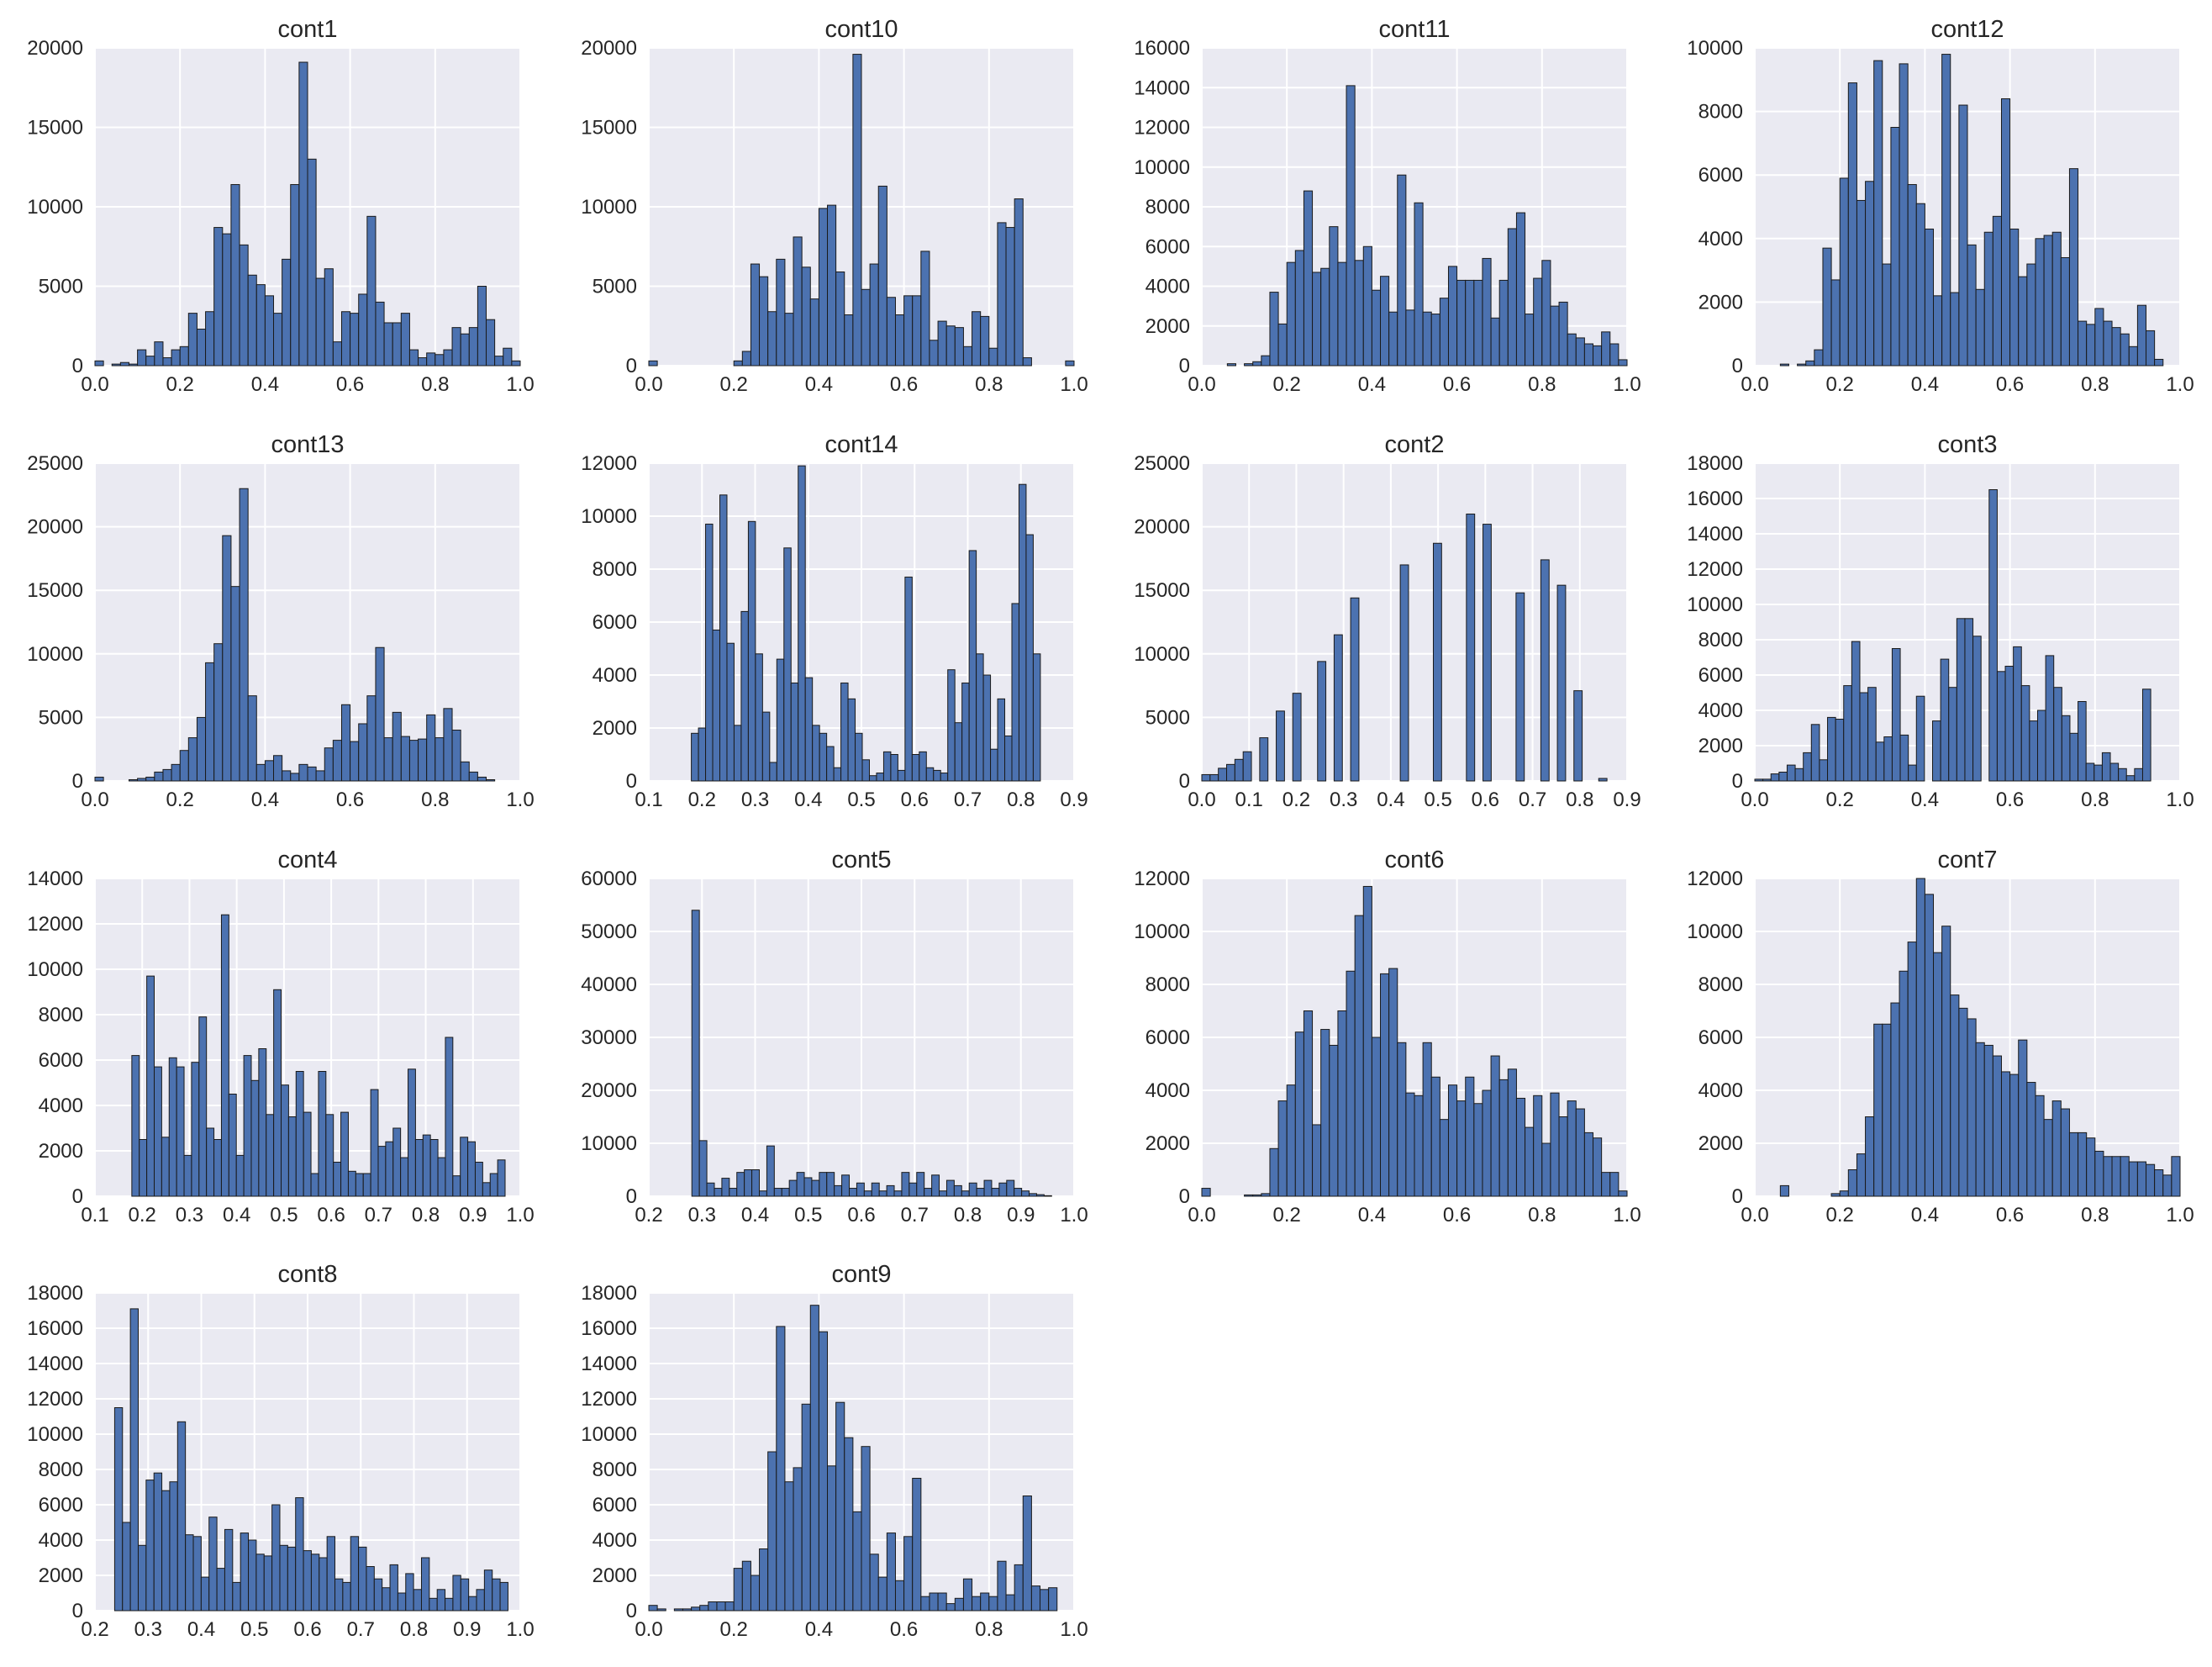 The height and width of the screenshot is (1667, 2212). I want to click on y-tick-label: 0, so click(77, 1611).